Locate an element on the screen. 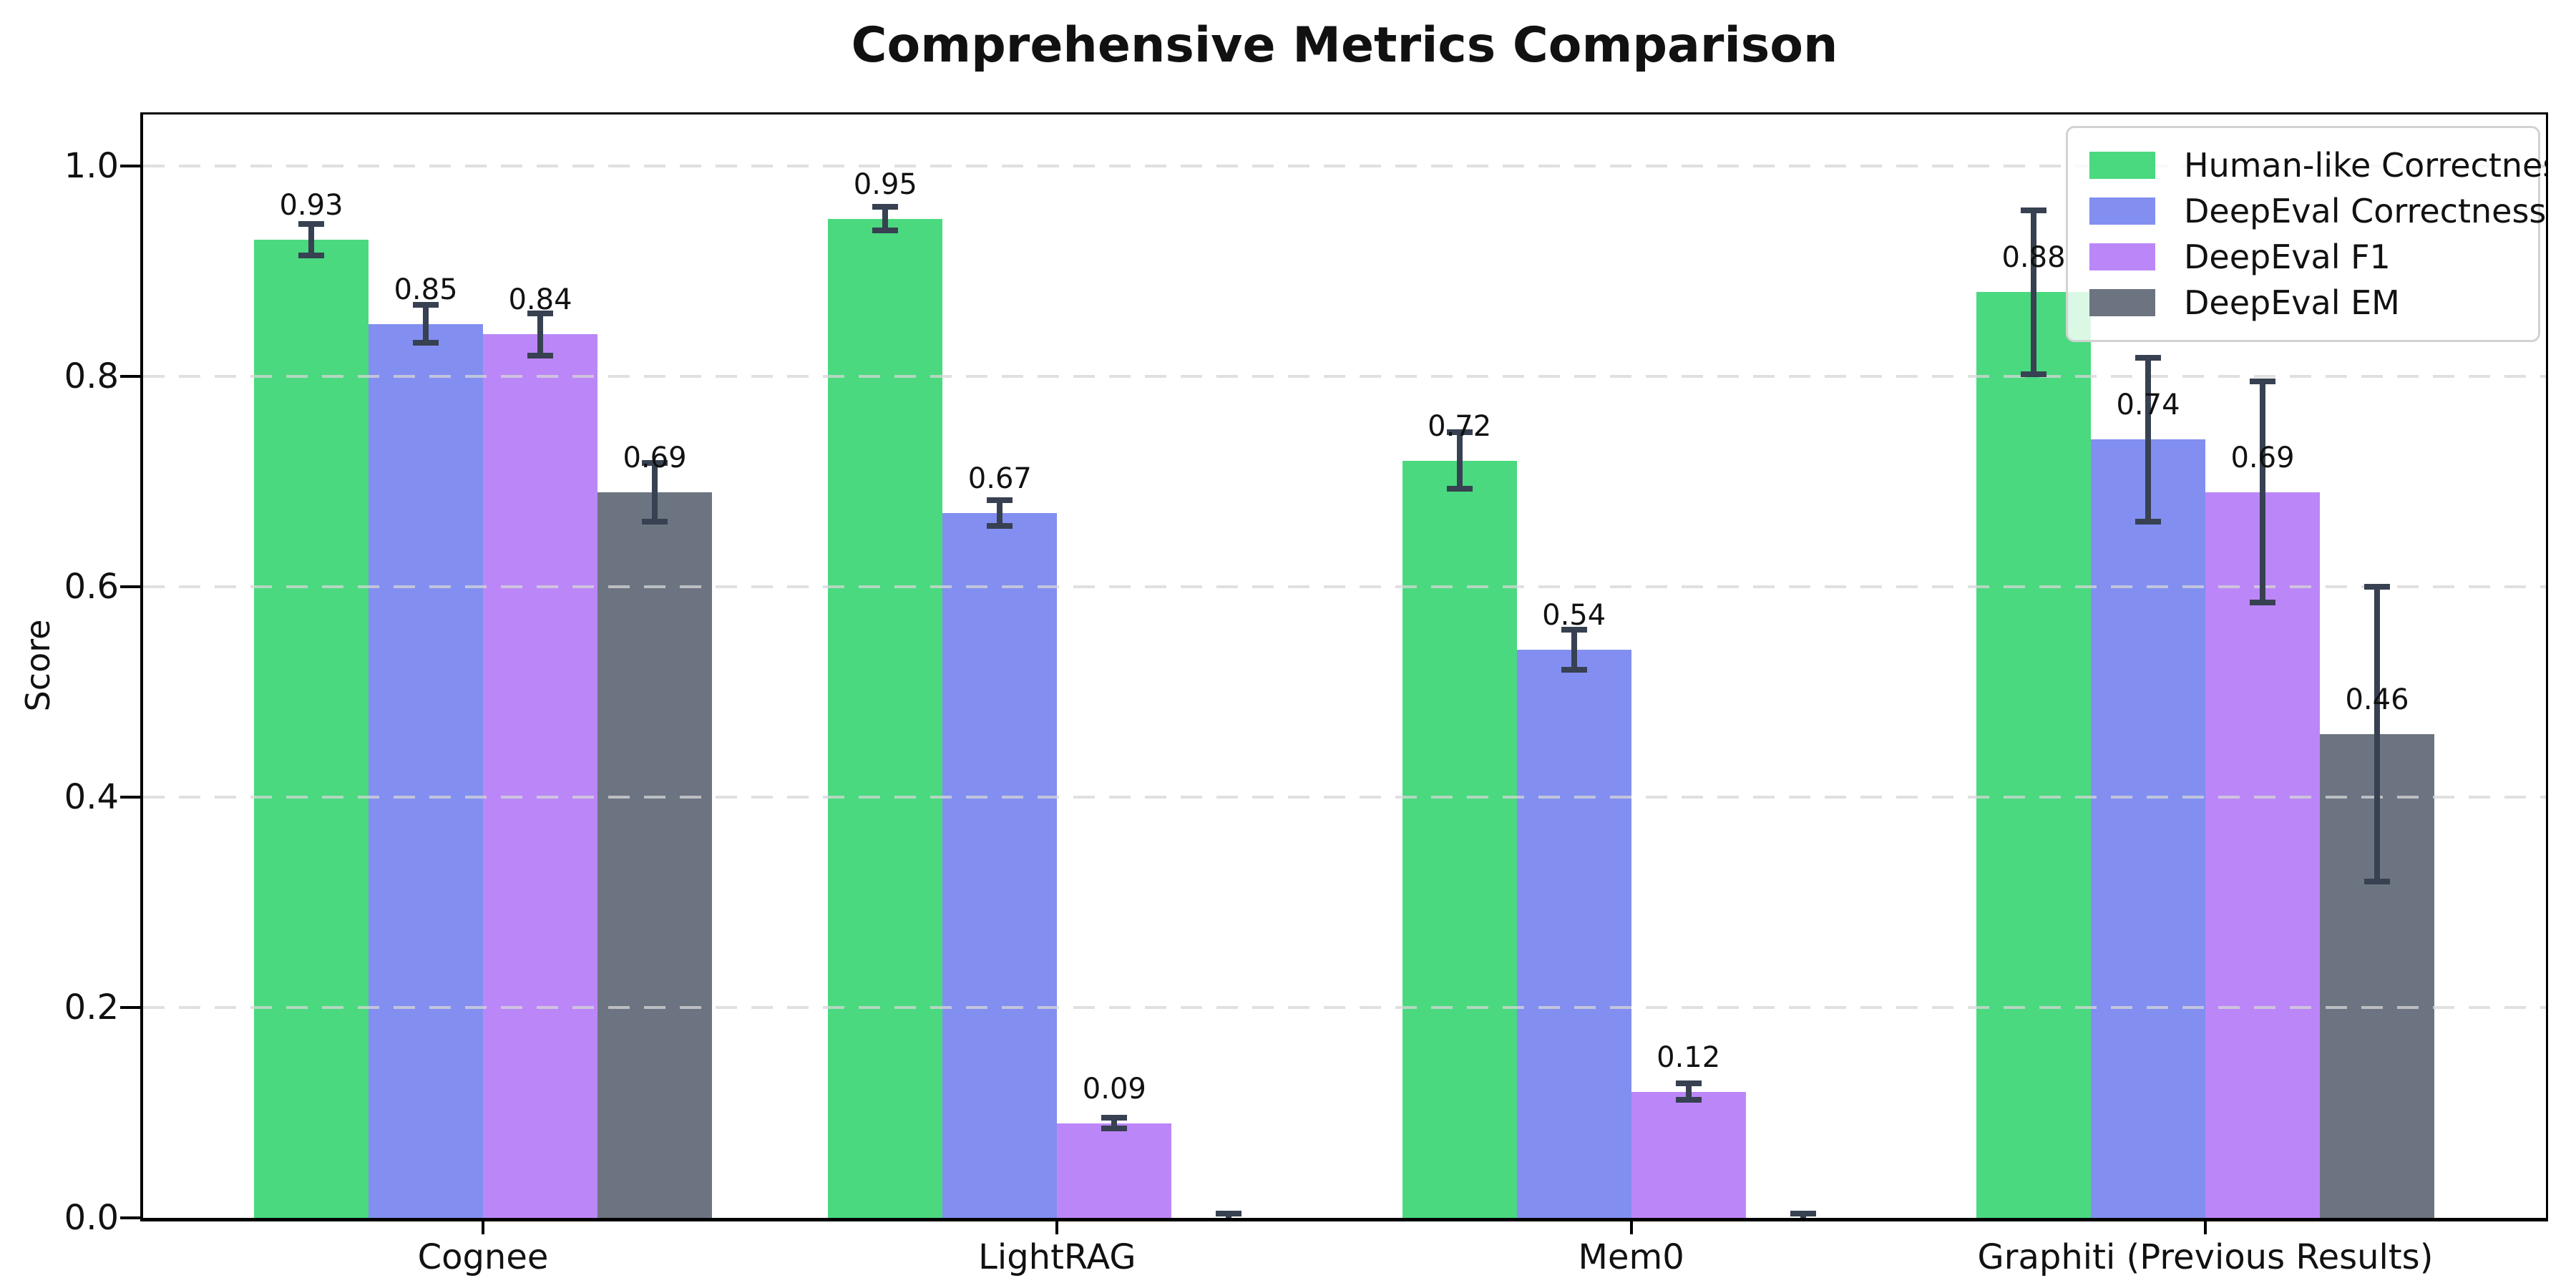  bar-value-label: 0.74 is located at coordinates (2148, 405).